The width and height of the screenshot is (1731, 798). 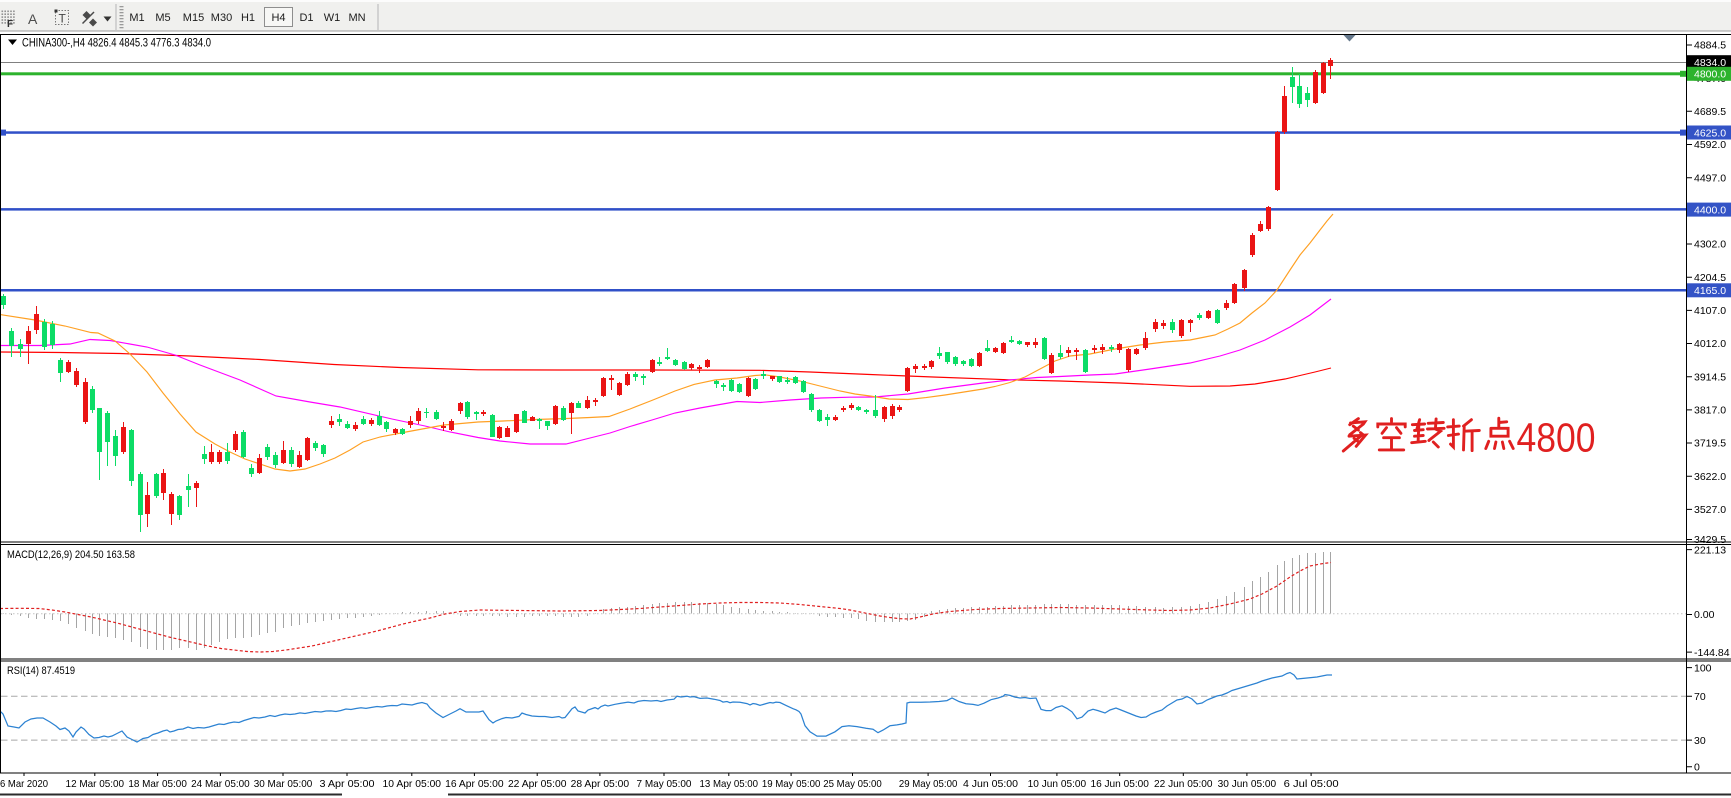 What do you see at coordinates (1710, 291) in the screenshot?
I see `svg-text: 4165.0` at bounding box center [1710, 291].